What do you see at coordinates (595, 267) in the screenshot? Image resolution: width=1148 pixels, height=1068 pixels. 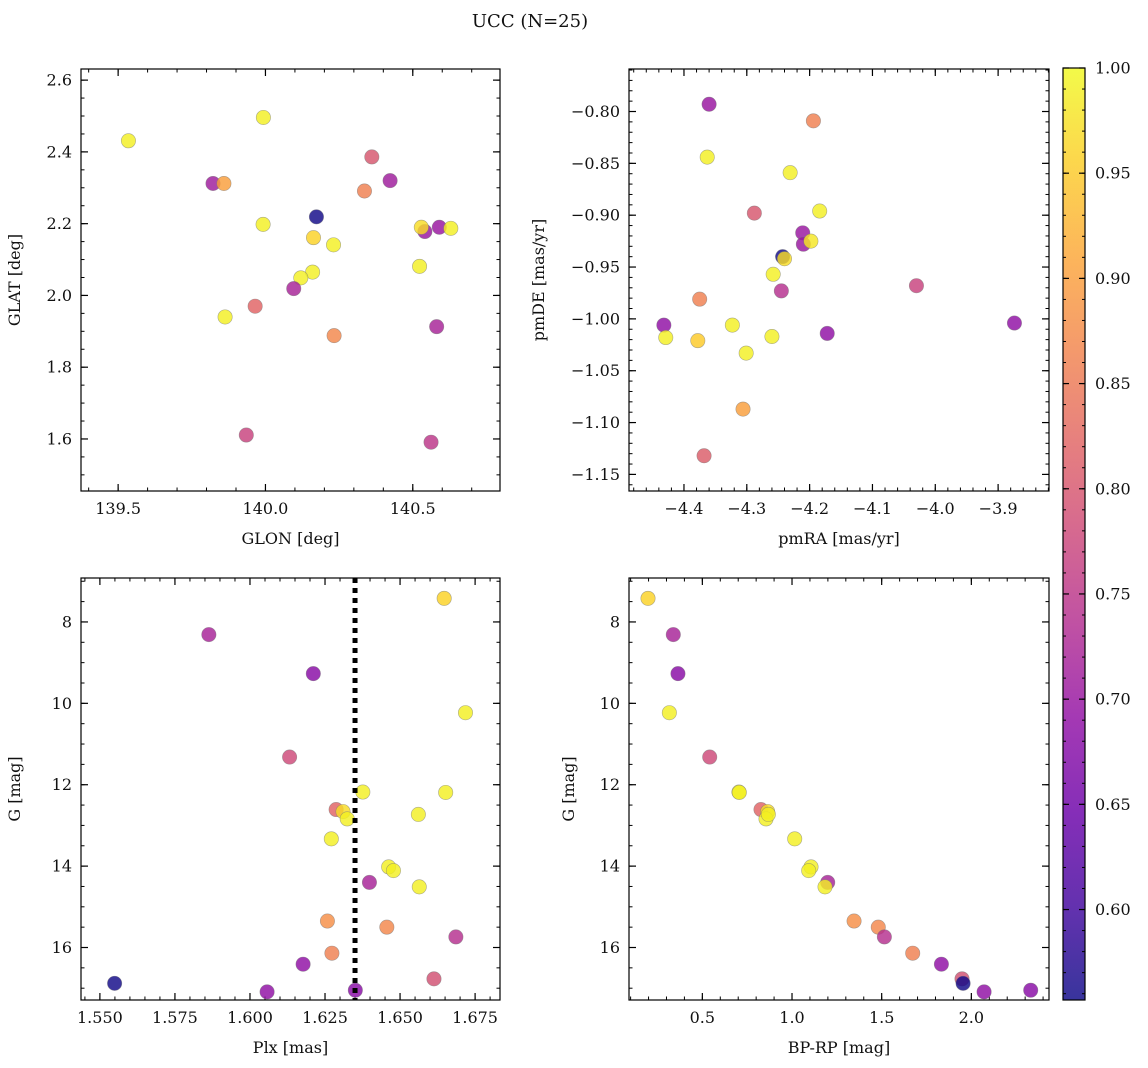 I see `y-tick-label: −0.95` at bounding box center [595, 267].